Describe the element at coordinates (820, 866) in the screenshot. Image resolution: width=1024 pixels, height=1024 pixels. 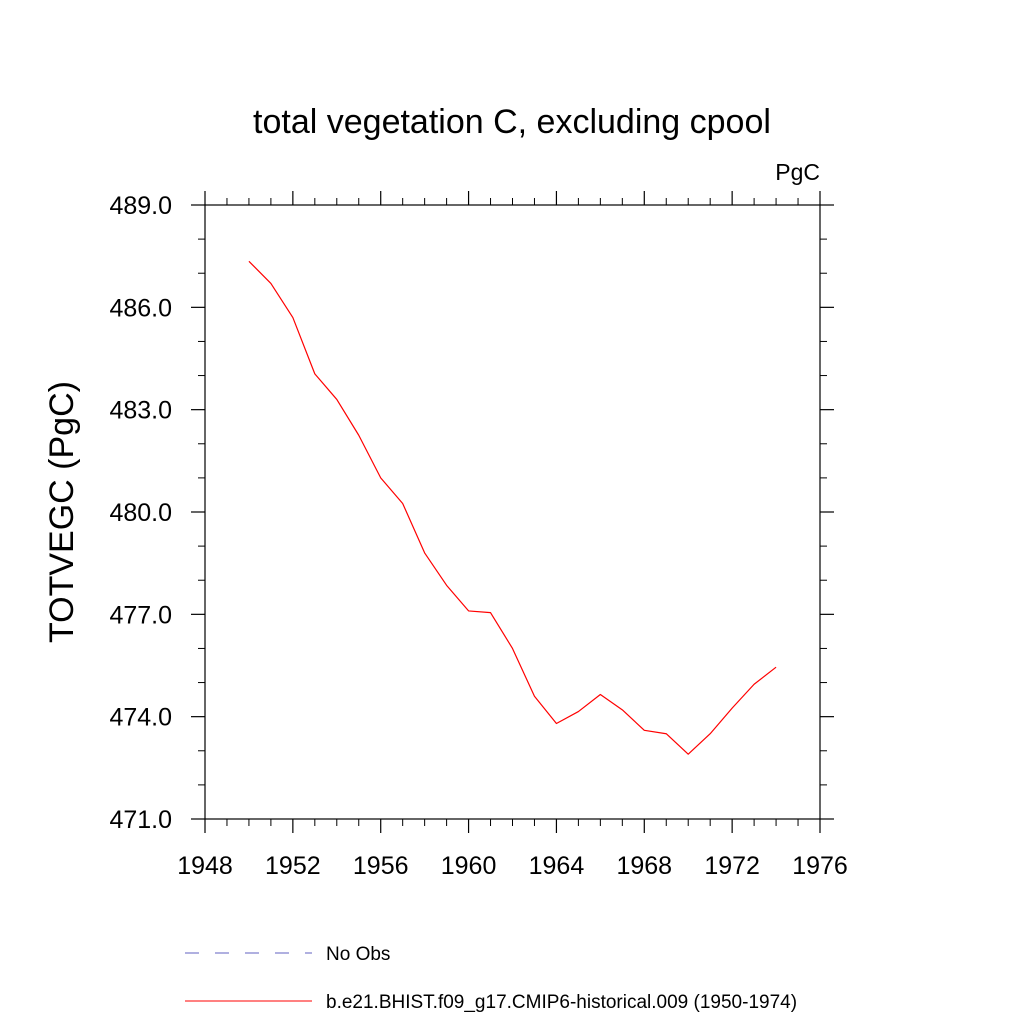
I see `x-tick-label: 1976` at that location.